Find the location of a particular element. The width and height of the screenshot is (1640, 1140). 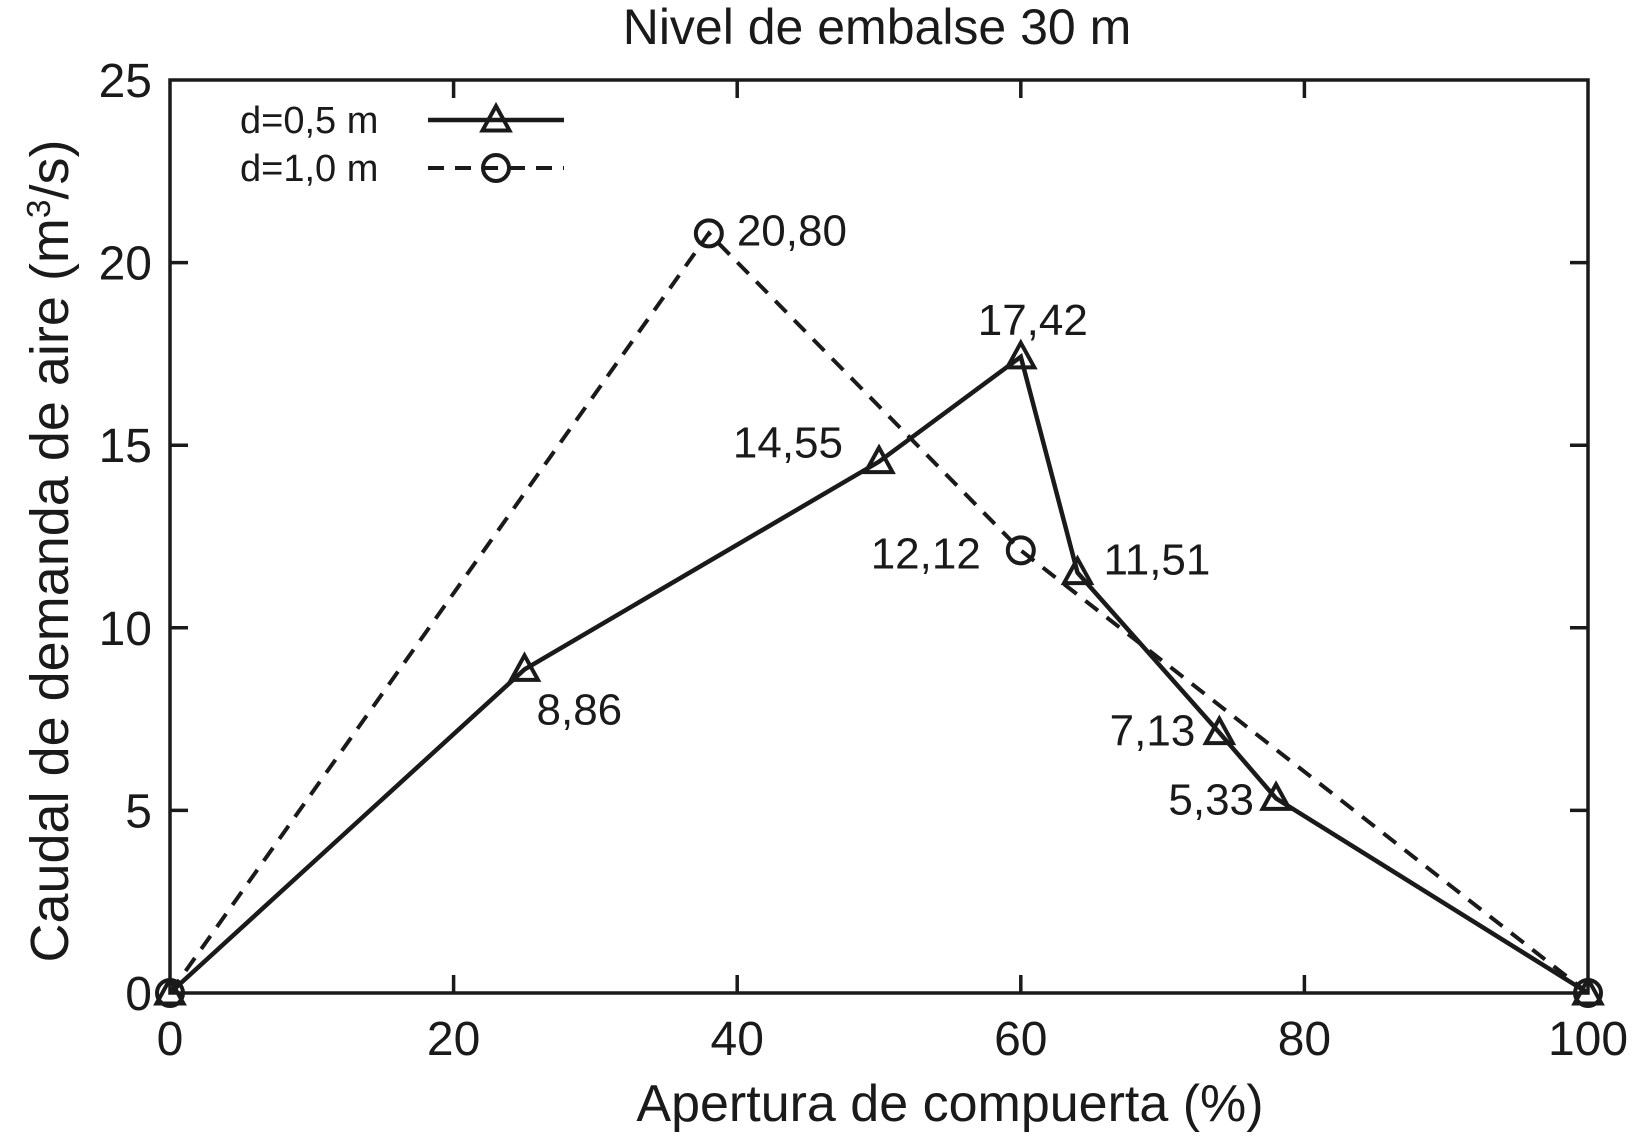

data-point-label: 11,51 is located at coordinates (1157, 560).